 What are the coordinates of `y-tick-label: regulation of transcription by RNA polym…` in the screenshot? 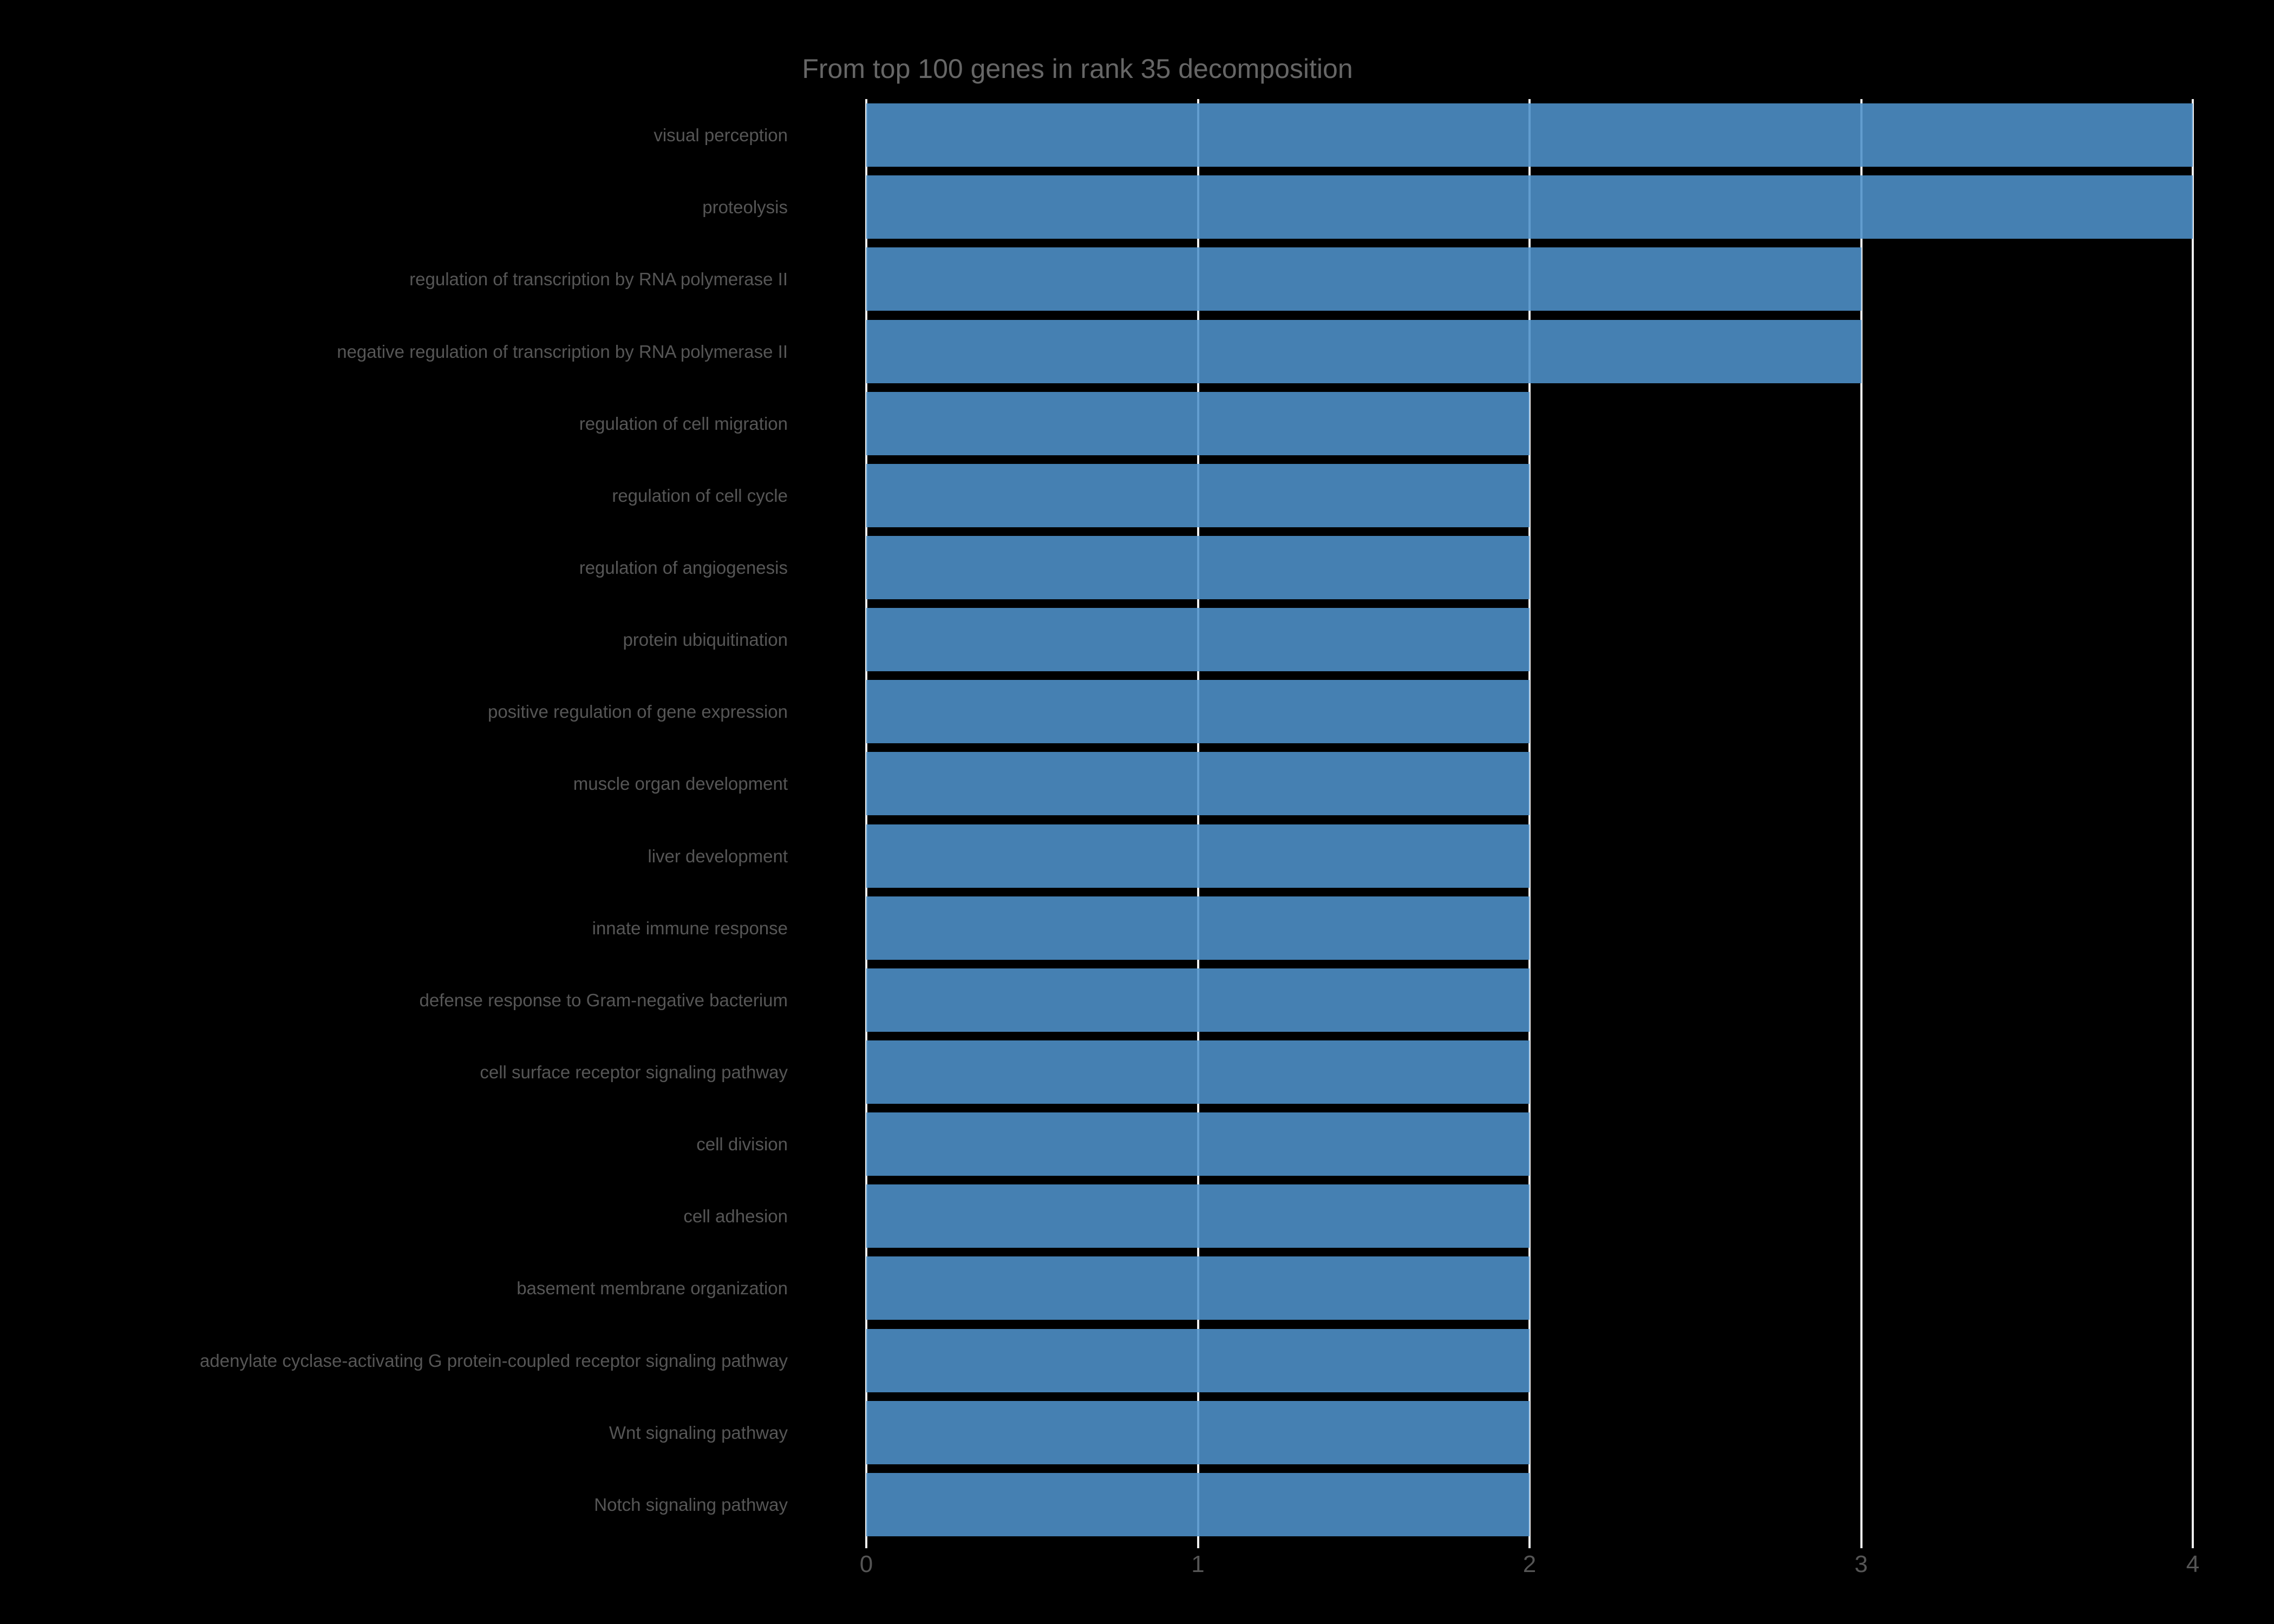 It's located at (599, 279).